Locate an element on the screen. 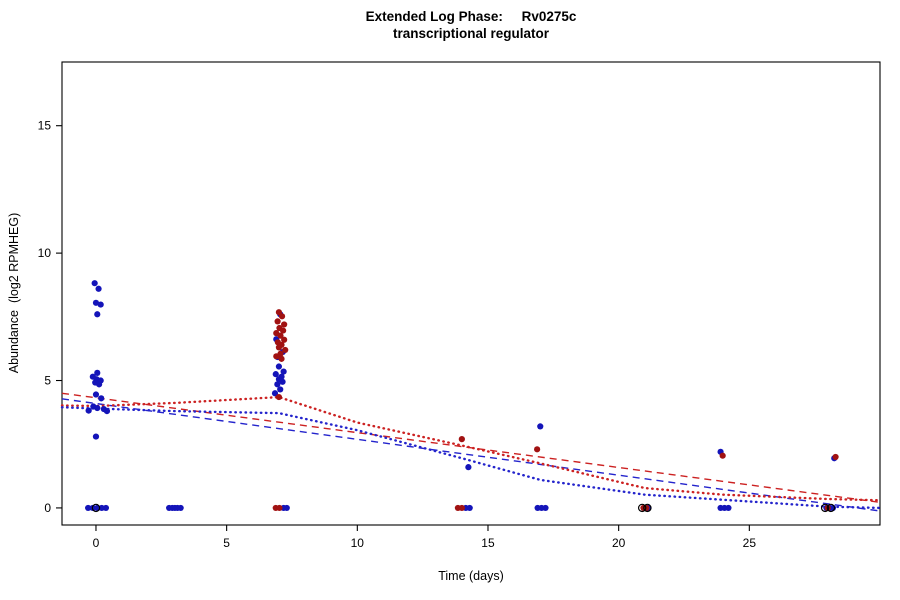 Image resolution: width=900 pixels, height=600 pixels. censored-open-circles-series is located at coordinates (463, 508).